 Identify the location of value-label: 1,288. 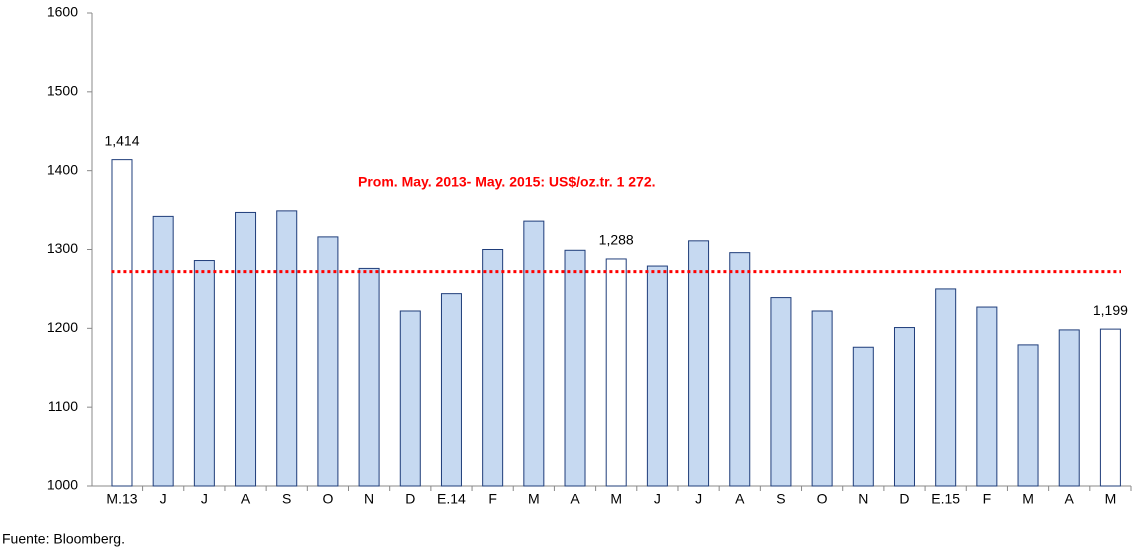
(616, 240).